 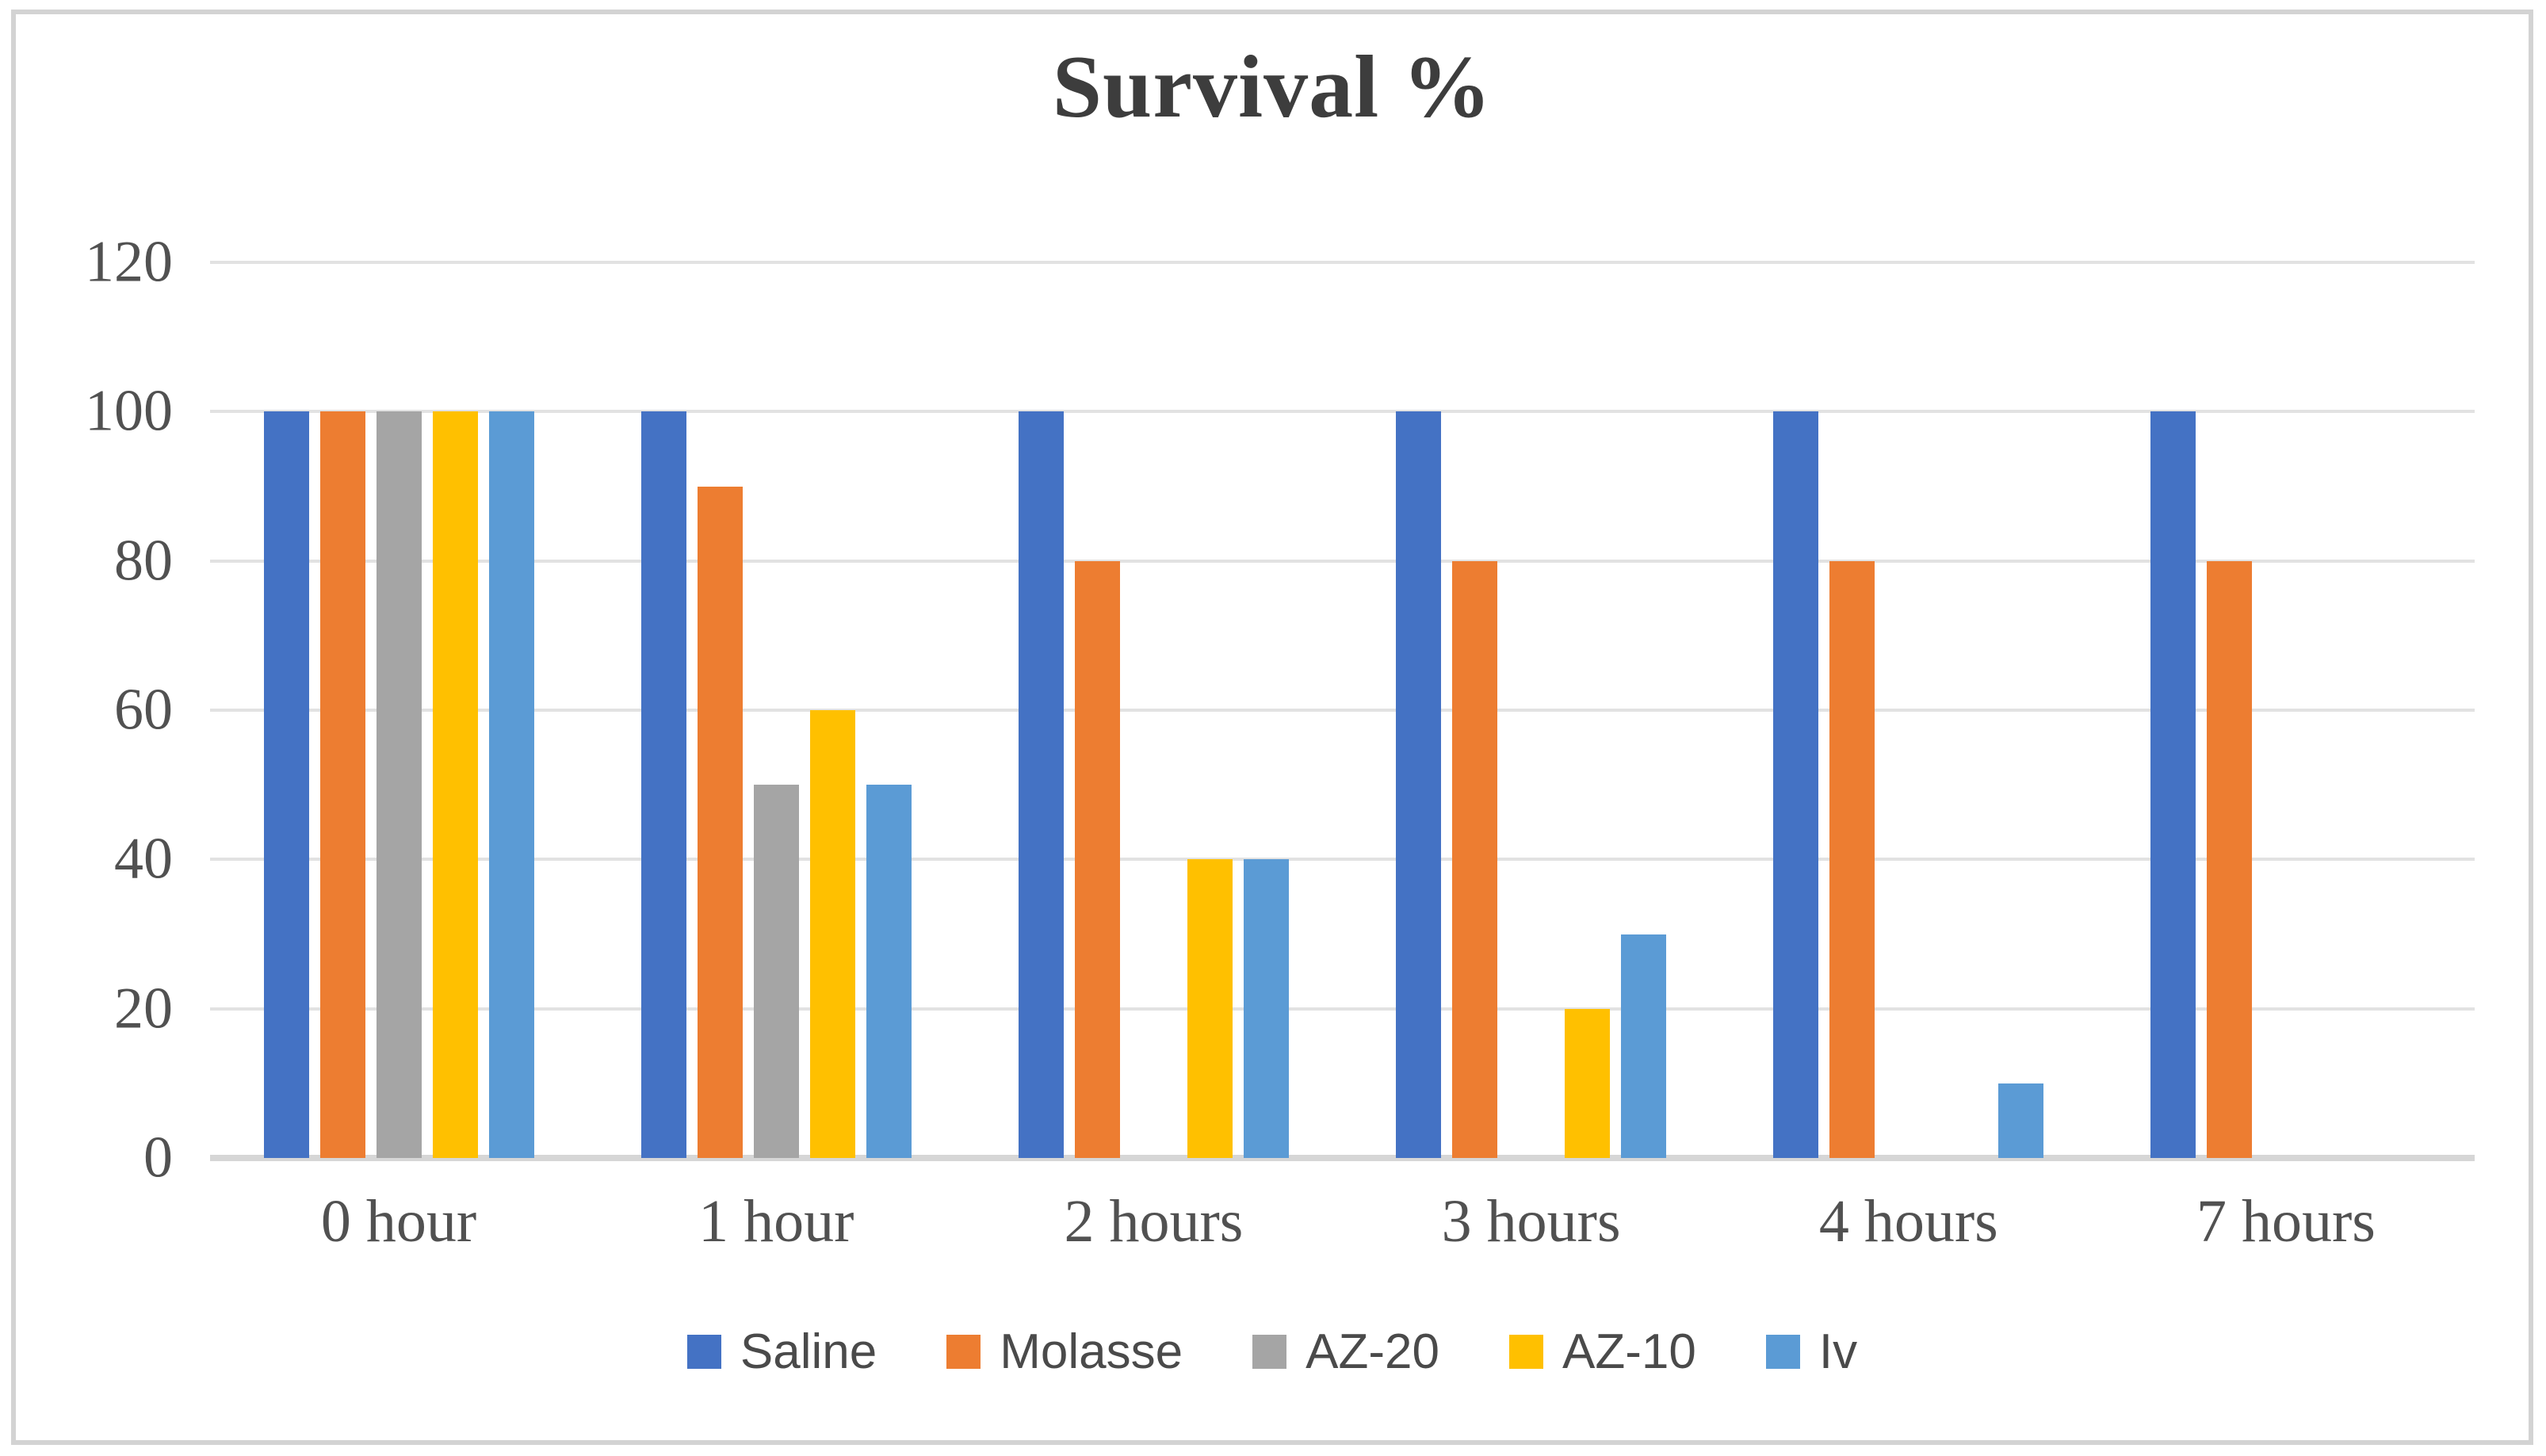 I want to click on legend-item-molasse: Molasse, so click(x=1064, y=1352).